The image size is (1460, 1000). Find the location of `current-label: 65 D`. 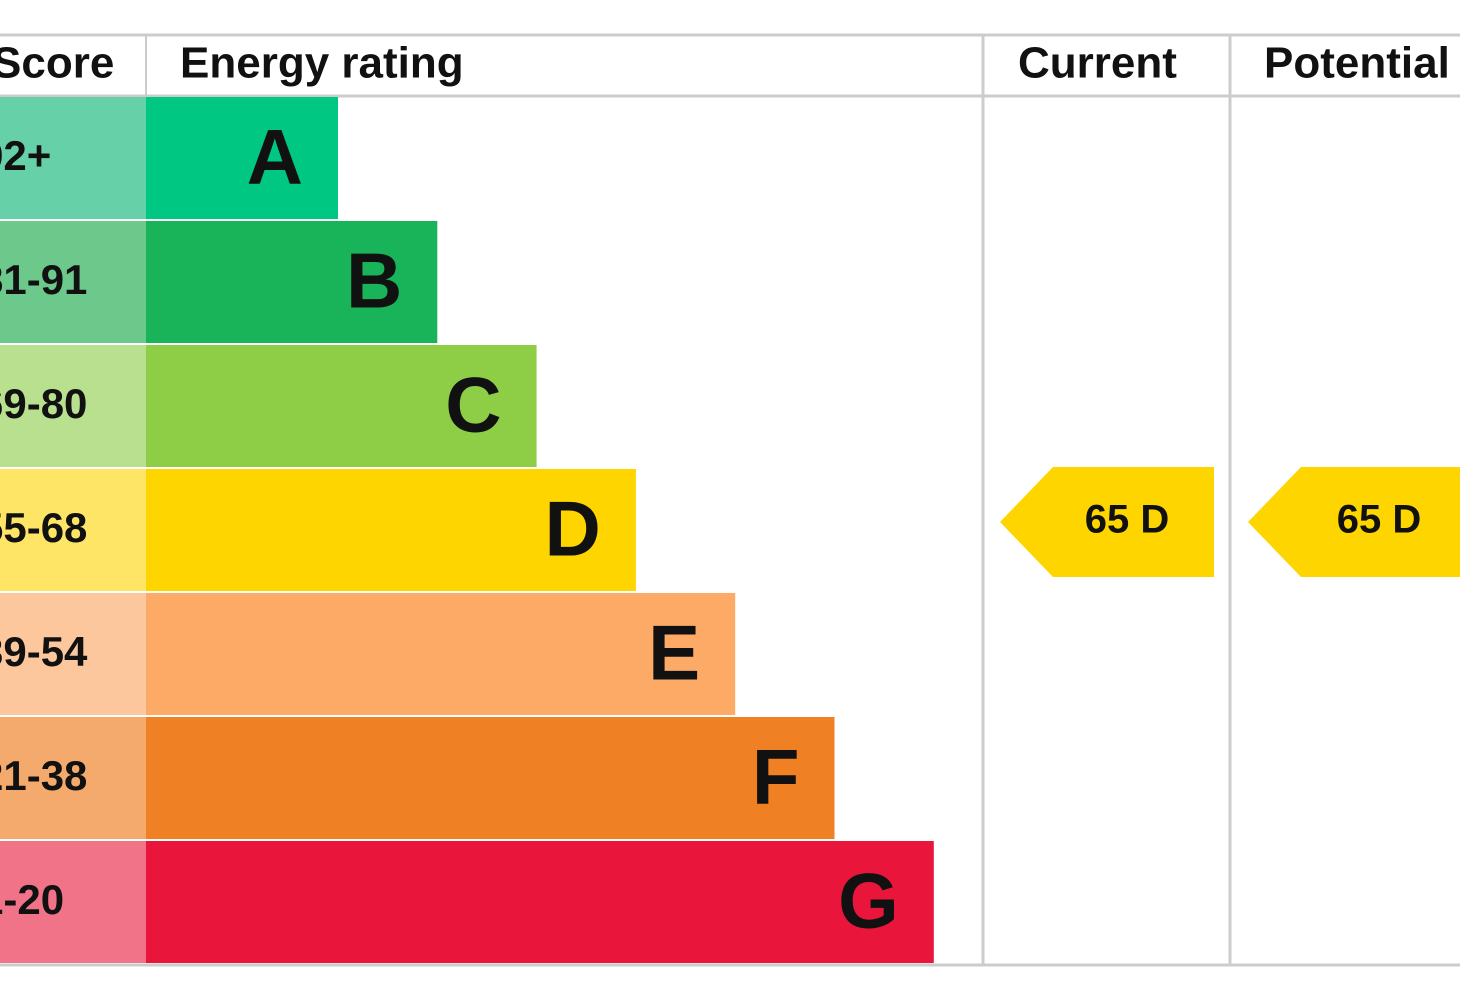

current-label: 65 D is located at coordinates (1127, 520).